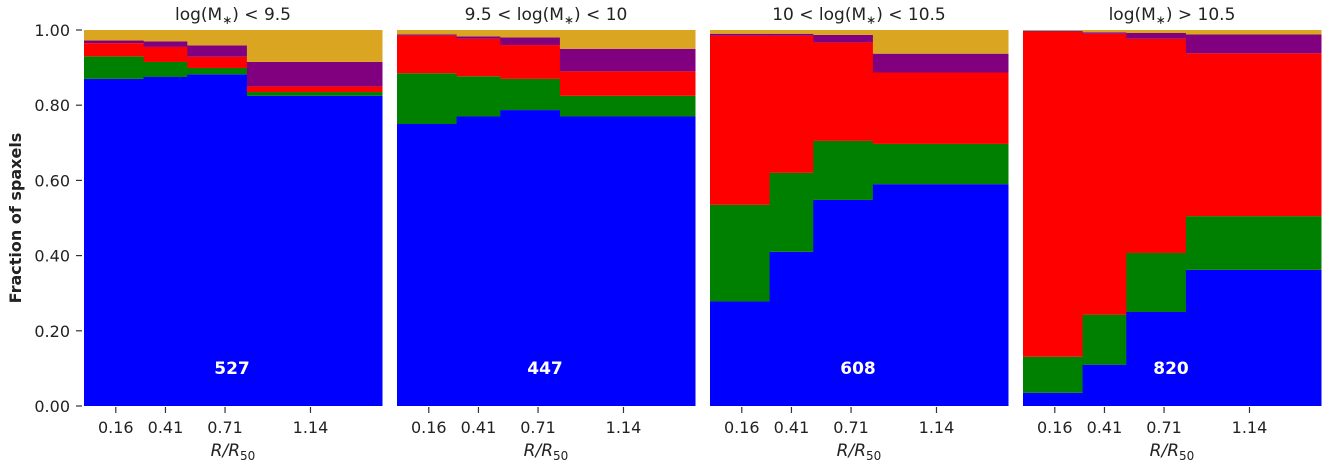 This screenshot has width=1335, height=465. I want to click on panel-title: log(M∗) < 9.5, so click(233, 16).